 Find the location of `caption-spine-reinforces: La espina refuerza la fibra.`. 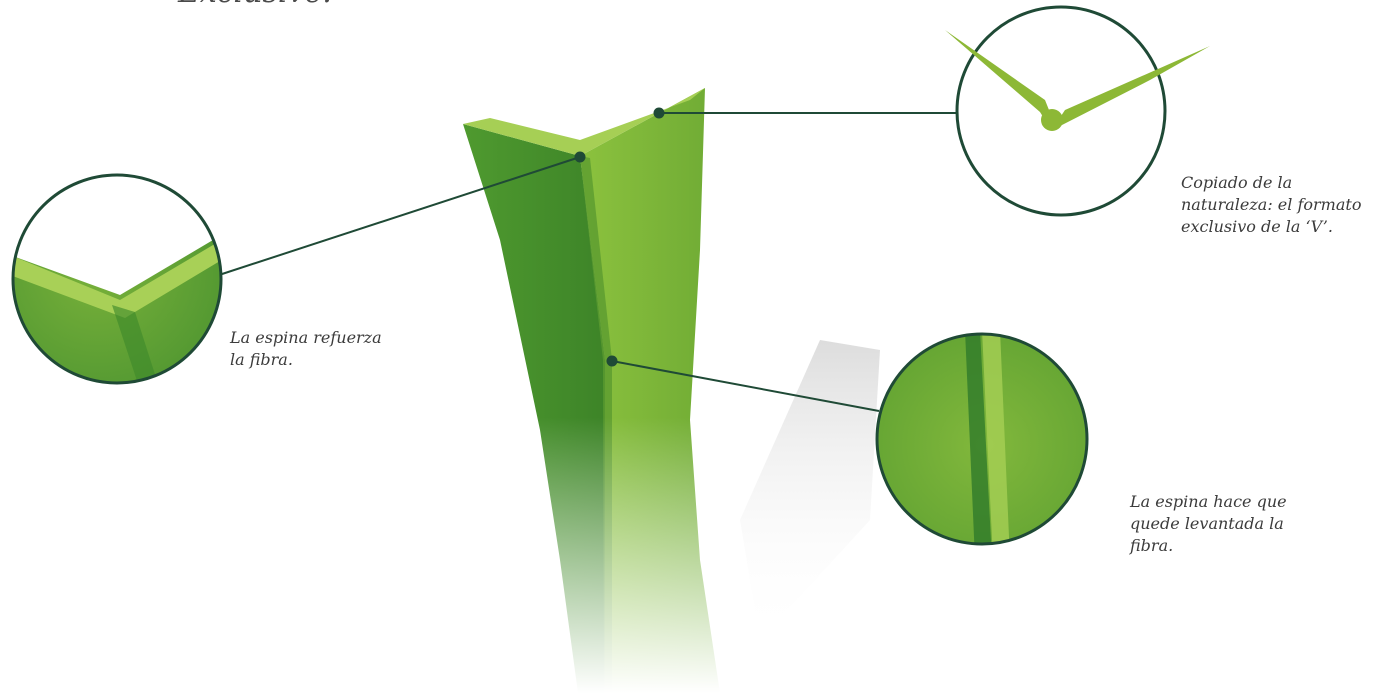

caption-spine-reinforces: La espina refuerza la fibra. is located at coordinates (306, 349).